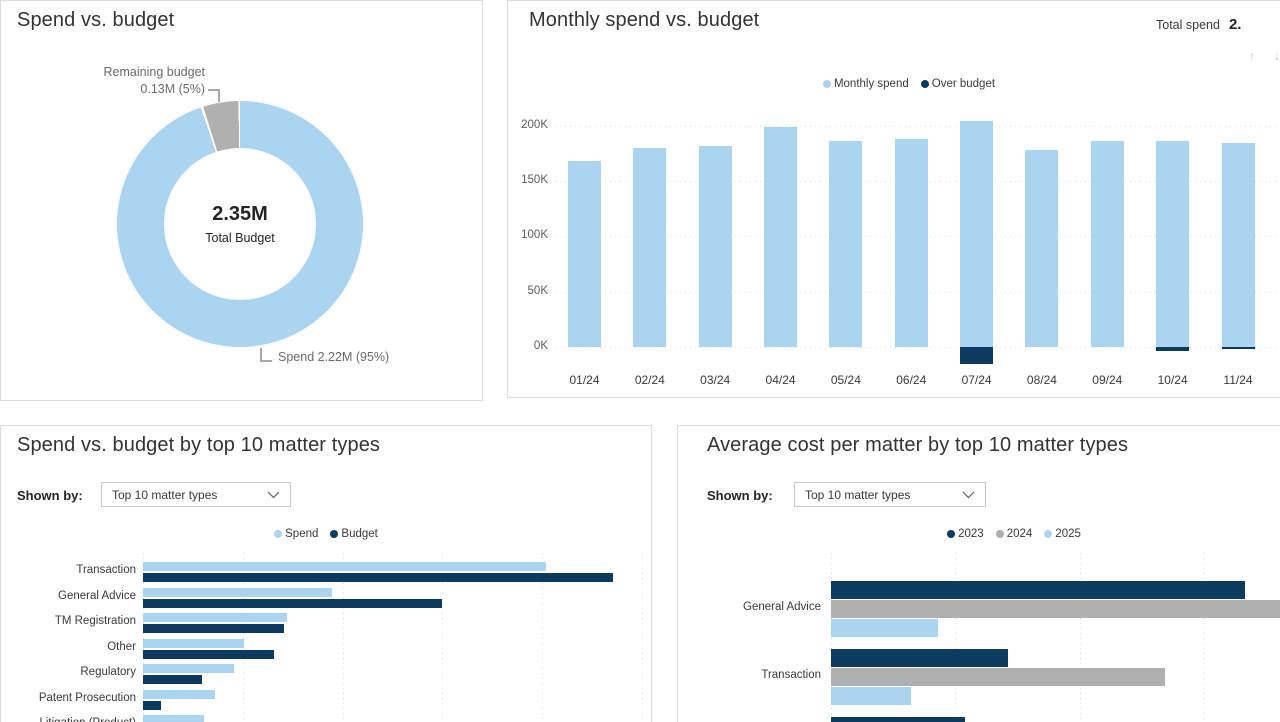 Image resolution: width=1280 pixels, height=722 pixels. Describe the element at coordinates (96, 20) in the screenshot. I see `card-title: Spend vs. budget` at that location.